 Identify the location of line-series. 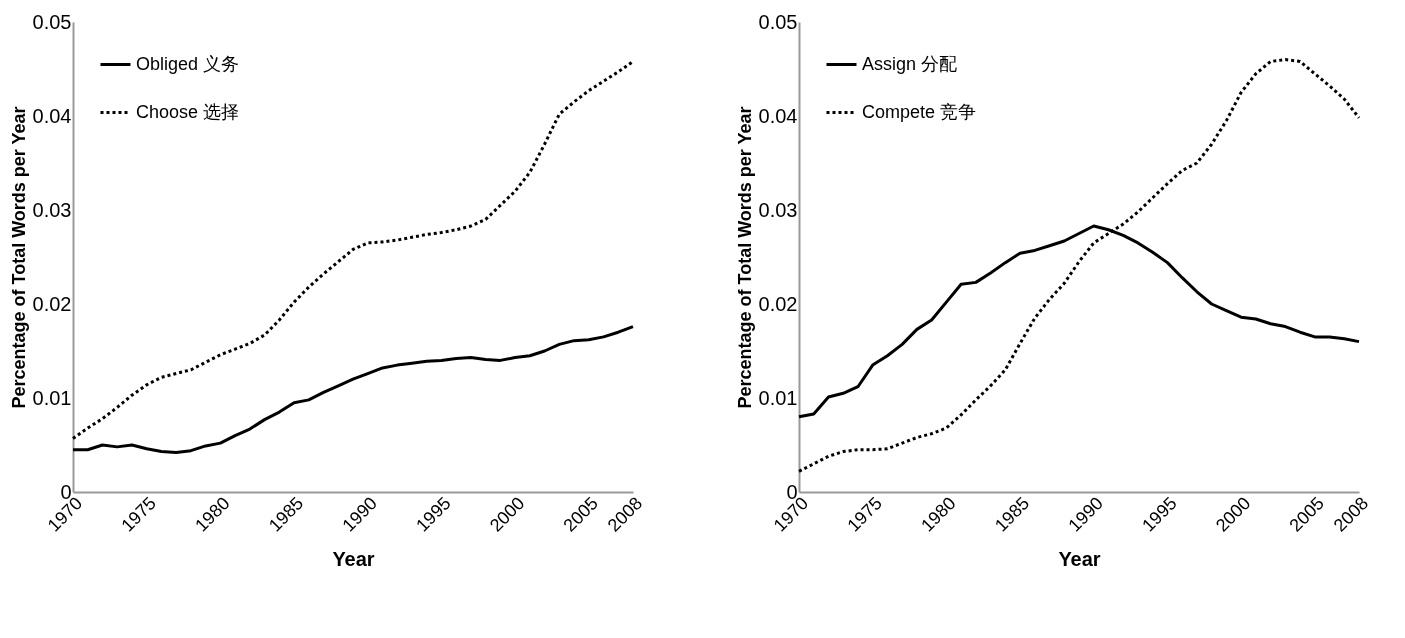
(353, 390).